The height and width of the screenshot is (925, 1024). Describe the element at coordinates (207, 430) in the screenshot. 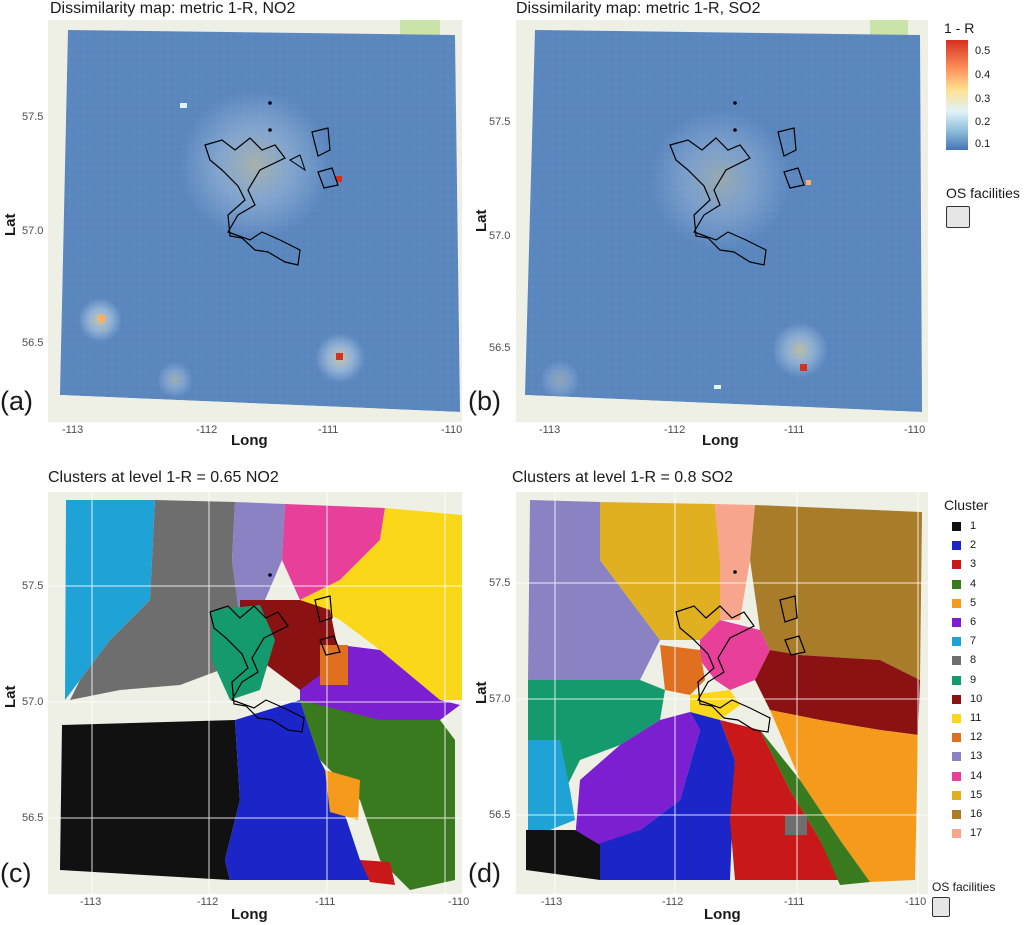

I see `tick-a-x: -112` at that location.